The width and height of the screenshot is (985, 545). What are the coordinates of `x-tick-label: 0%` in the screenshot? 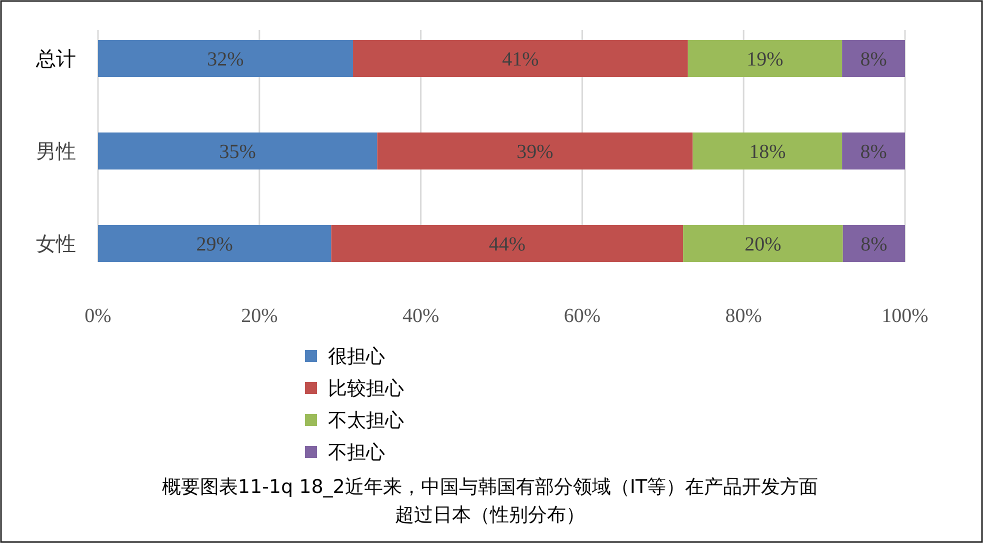 It's located at (98, 316).